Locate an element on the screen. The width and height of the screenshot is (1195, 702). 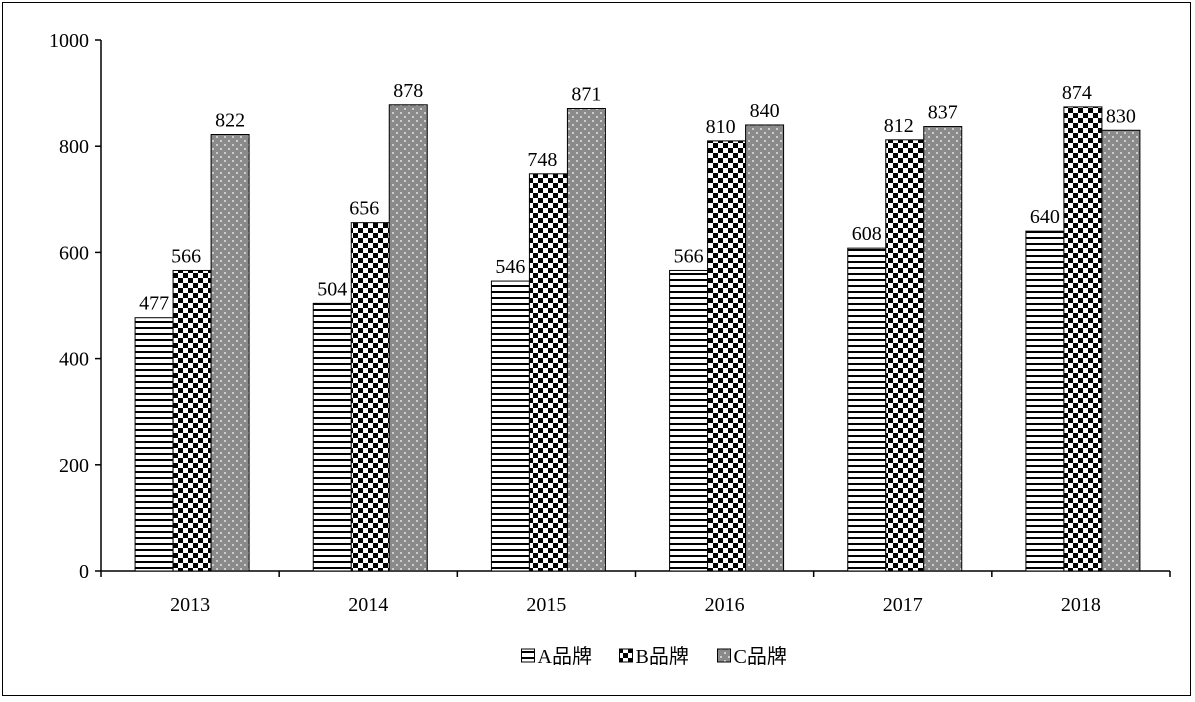
y-tick-label: 0 is located at coordinates (84, 572).